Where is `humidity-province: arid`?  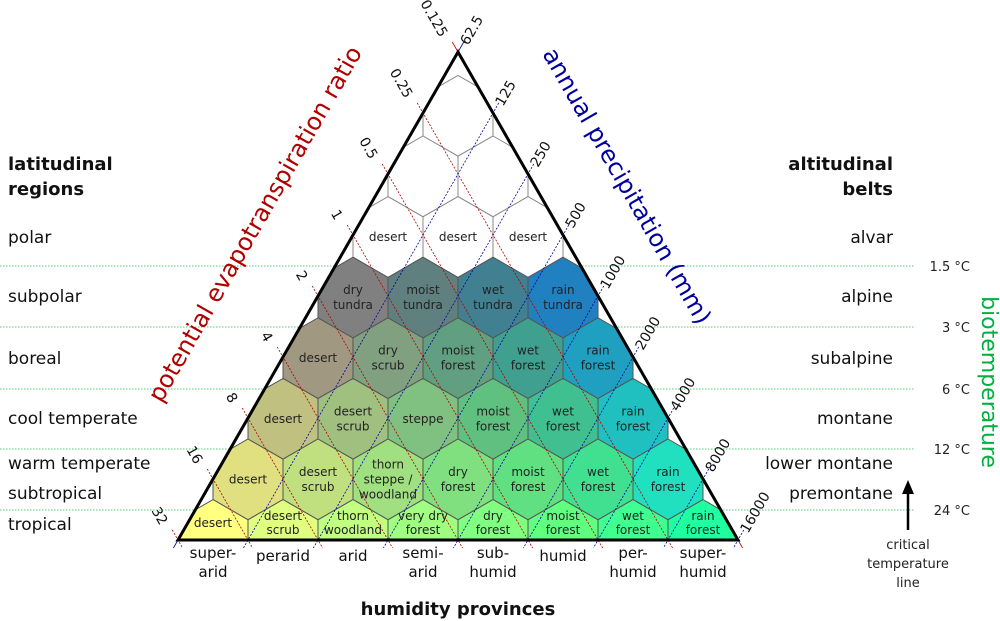
humidity-province: arid is located at coordinates (352, 556).